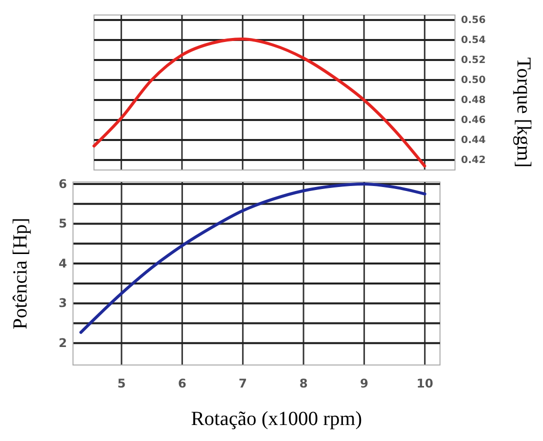 The image size is (543, 441). What do you see at coordinates (473, 20) in the screenshot?
I see `y-tick-label: 0.56` at bounding box center [473, 20].